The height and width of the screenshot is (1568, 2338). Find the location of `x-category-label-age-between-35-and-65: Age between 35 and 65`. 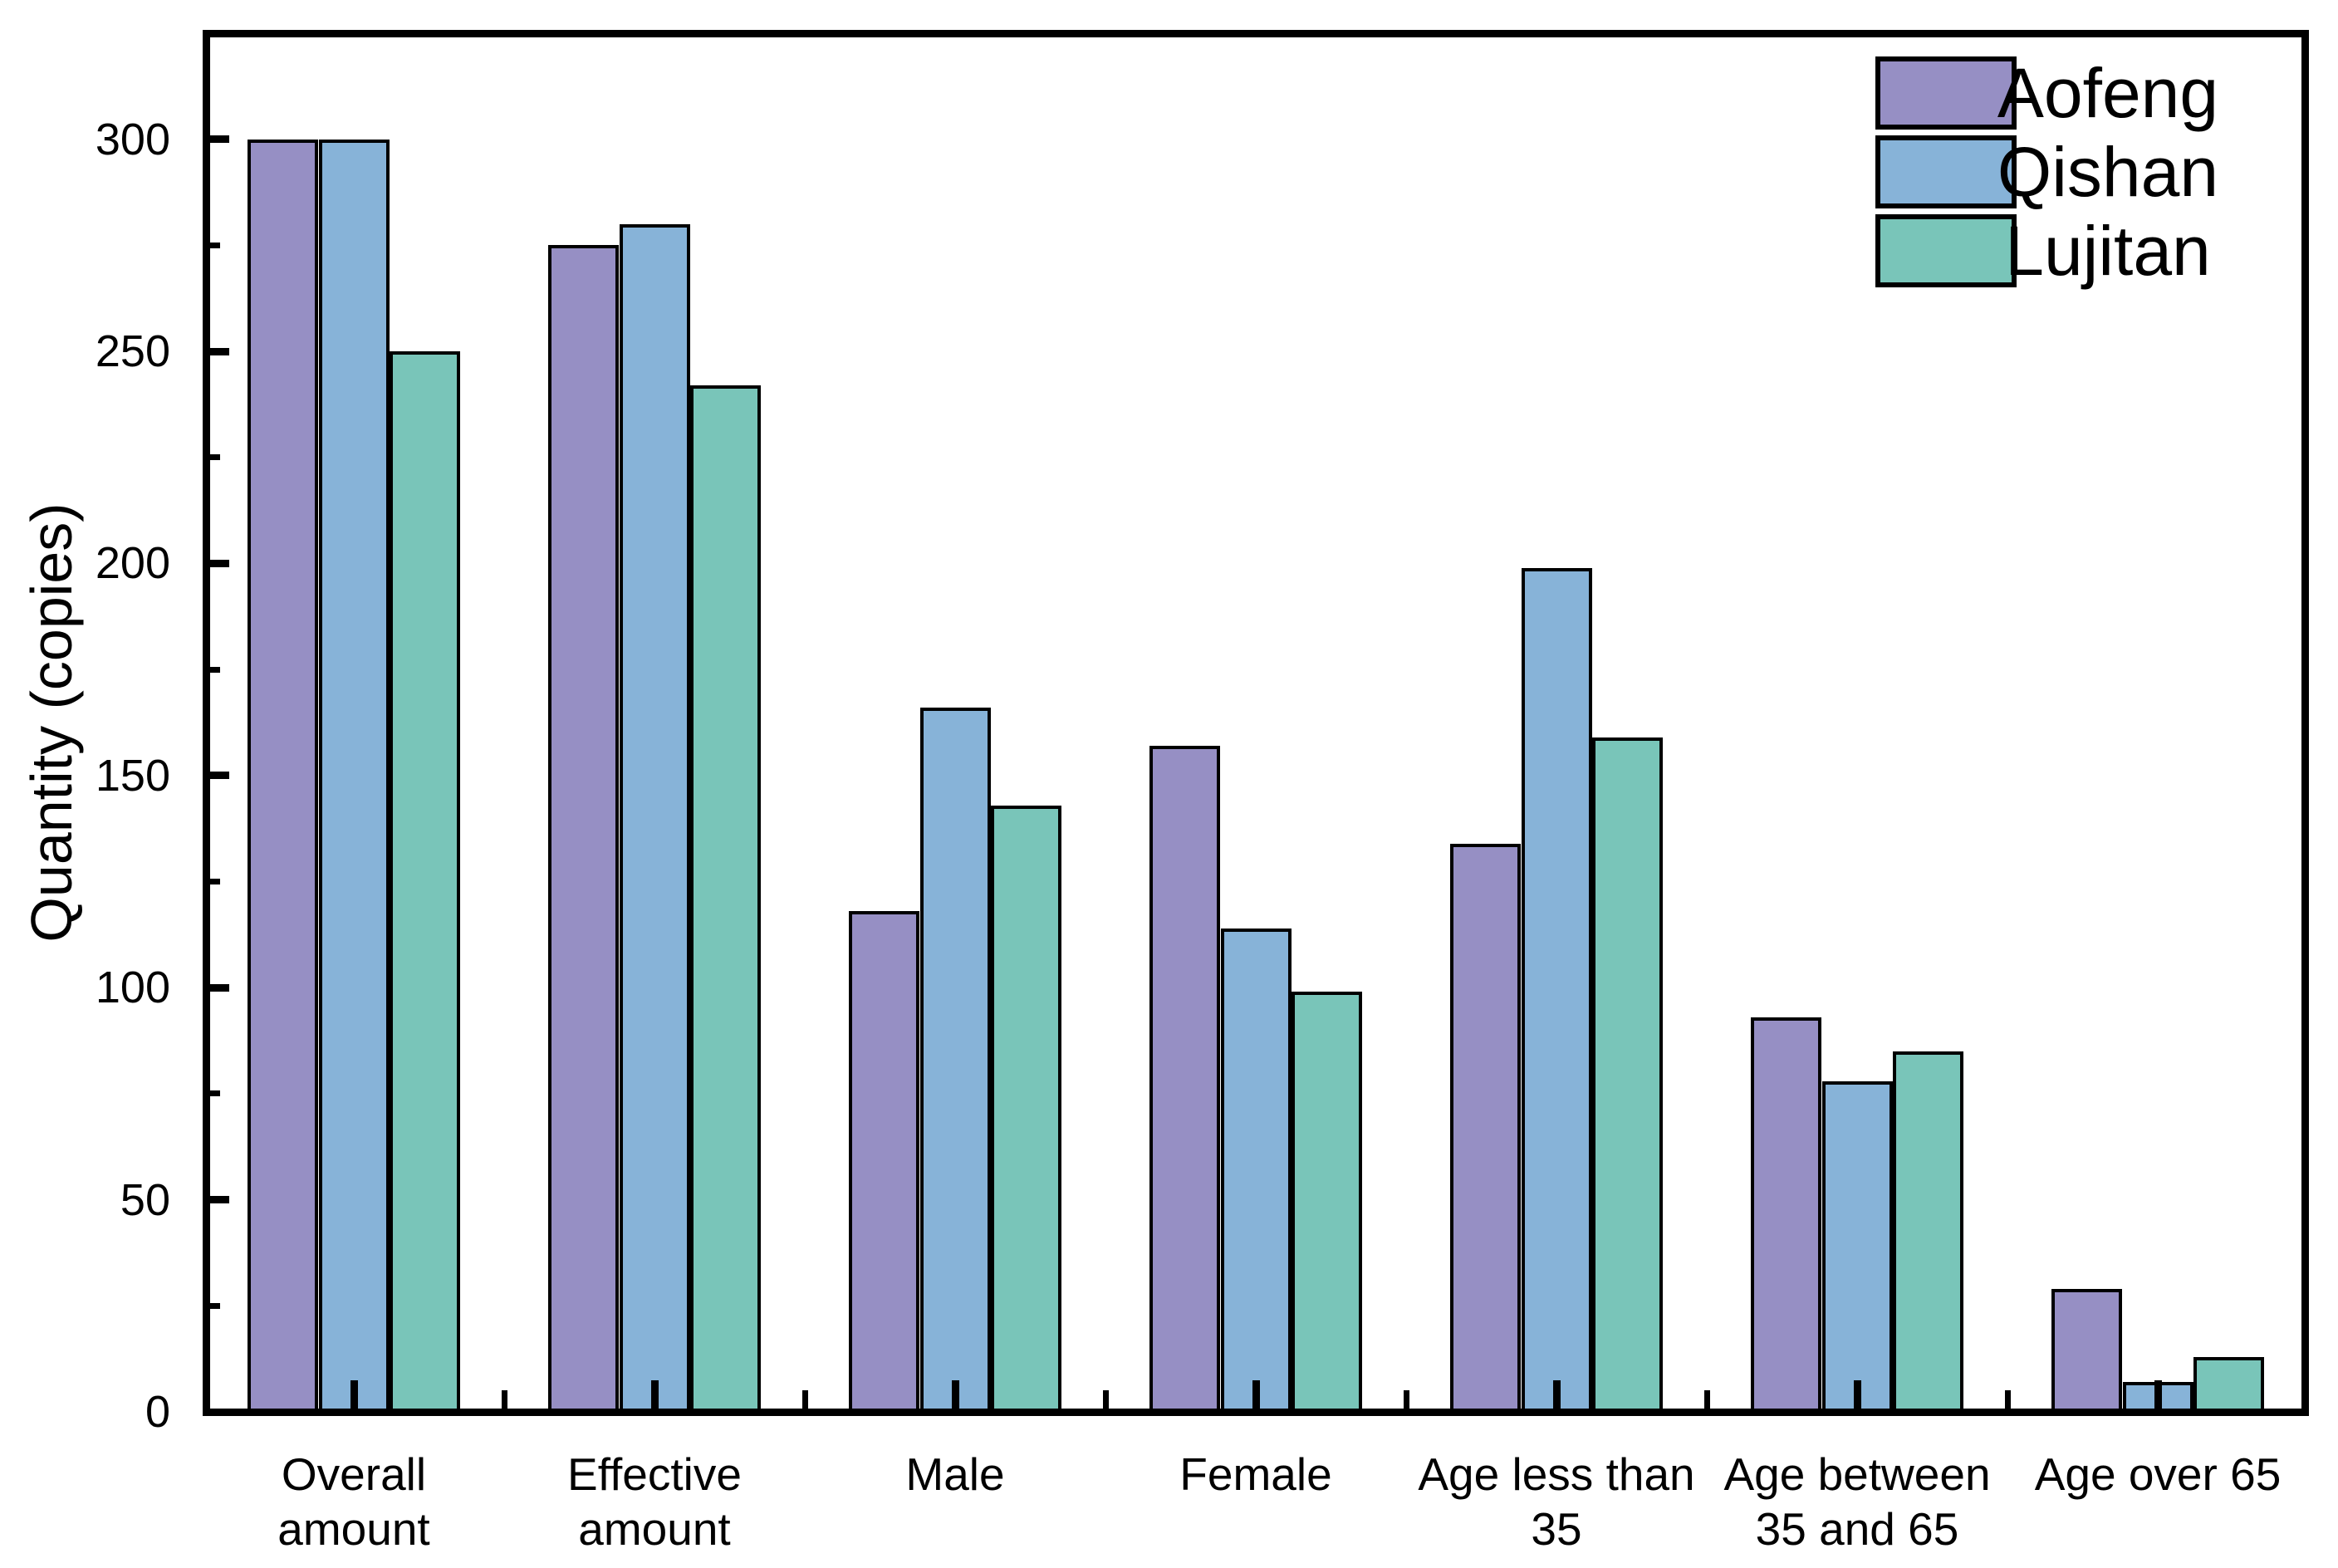

x-category-label-age-between-35-and-65: Age between 35 and 65 is located at coordinates (1857, 1501).